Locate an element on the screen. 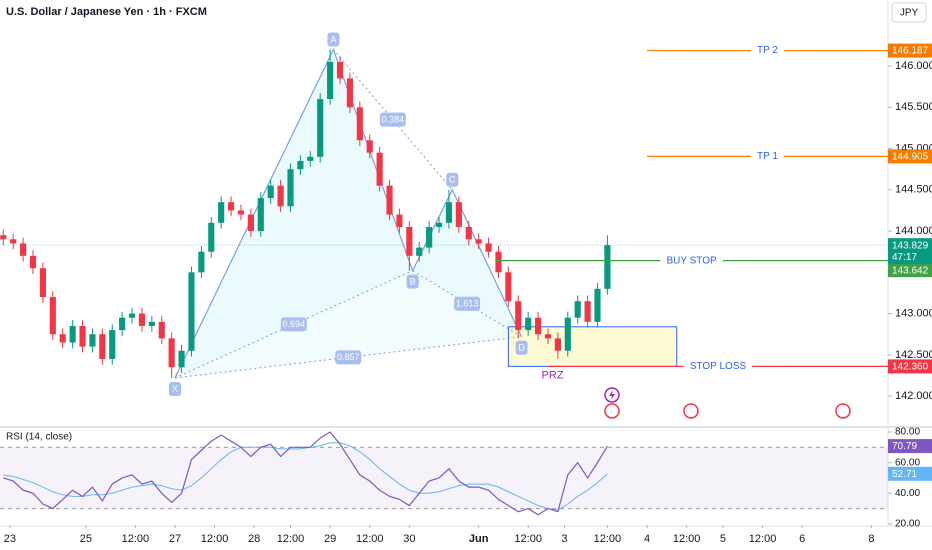  x-tick-label: 28 is located at coordinates (254, 539).